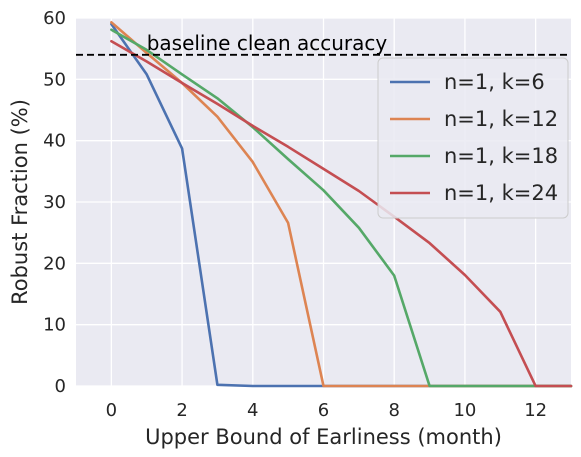 The image size is (581, 457). I want to click on legend-label-2: n=1, k=12, so click(501, 119).